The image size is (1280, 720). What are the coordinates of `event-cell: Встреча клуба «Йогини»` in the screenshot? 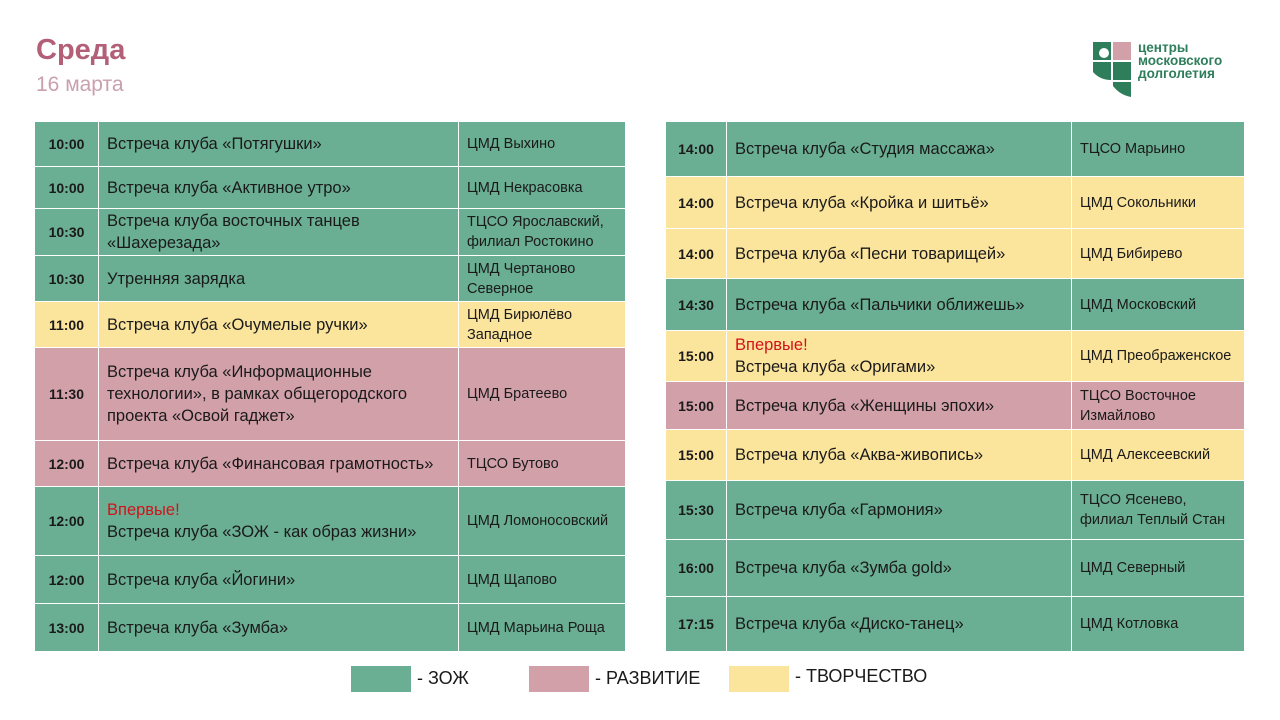 It's located at (278, 579).